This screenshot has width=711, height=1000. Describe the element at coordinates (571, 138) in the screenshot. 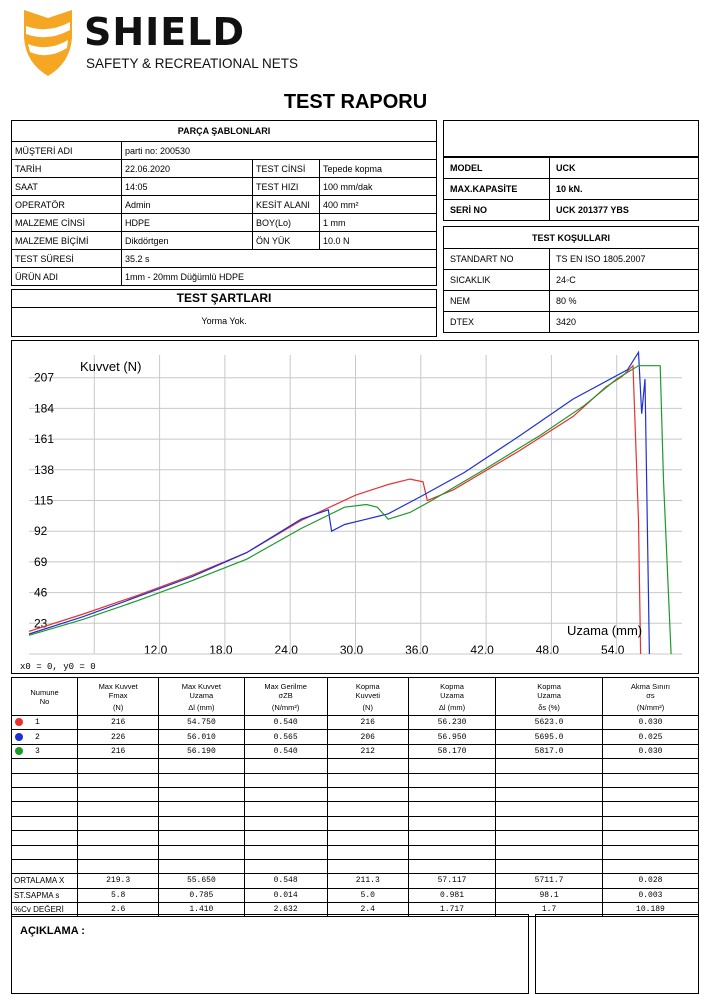

I see `machine-blank-box` at that location.